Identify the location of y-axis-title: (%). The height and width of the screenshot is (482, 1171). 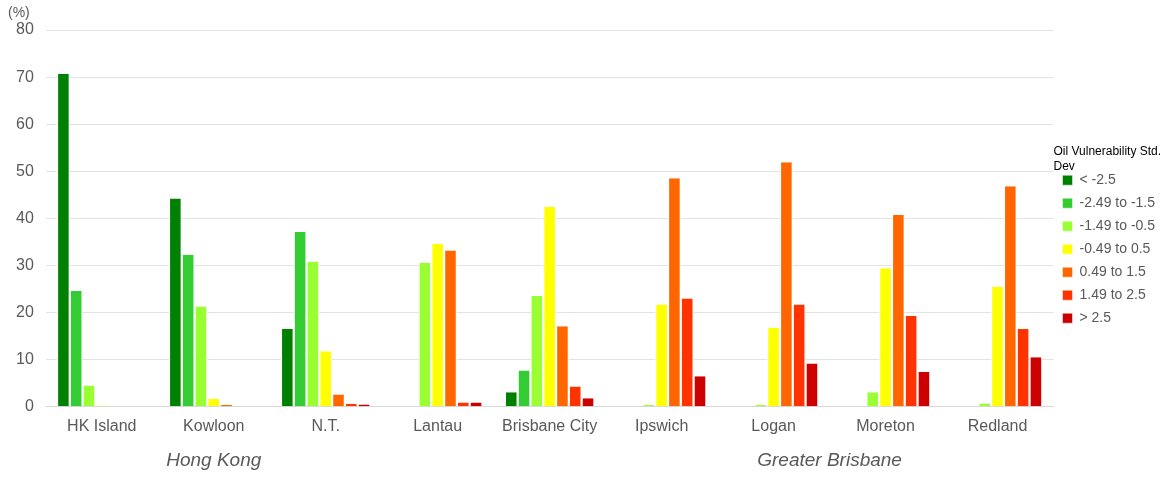
(19, 11).